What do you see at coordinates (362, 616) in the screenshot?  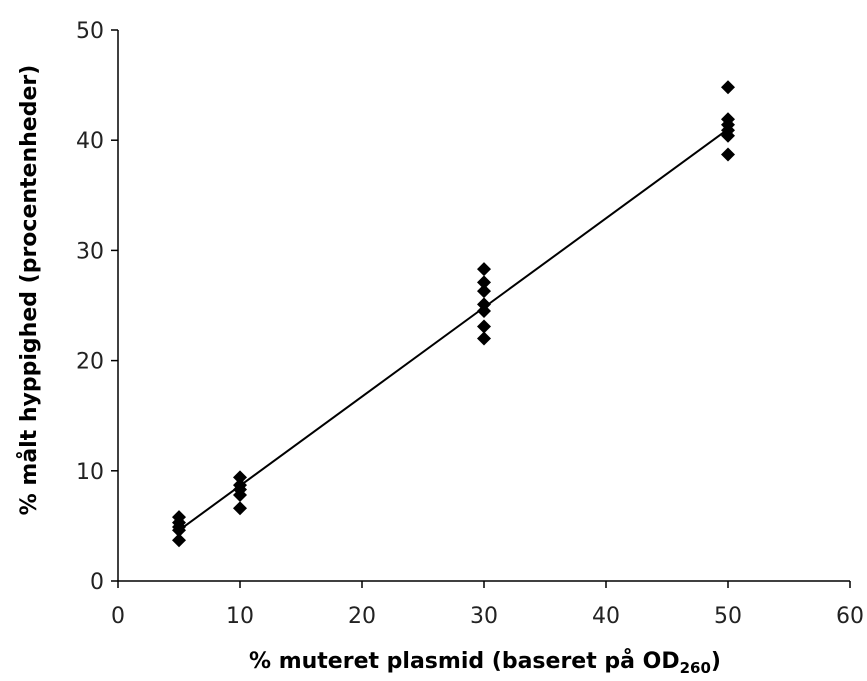 I see `x-tick-label: 20` at bounding box center [362, 616].